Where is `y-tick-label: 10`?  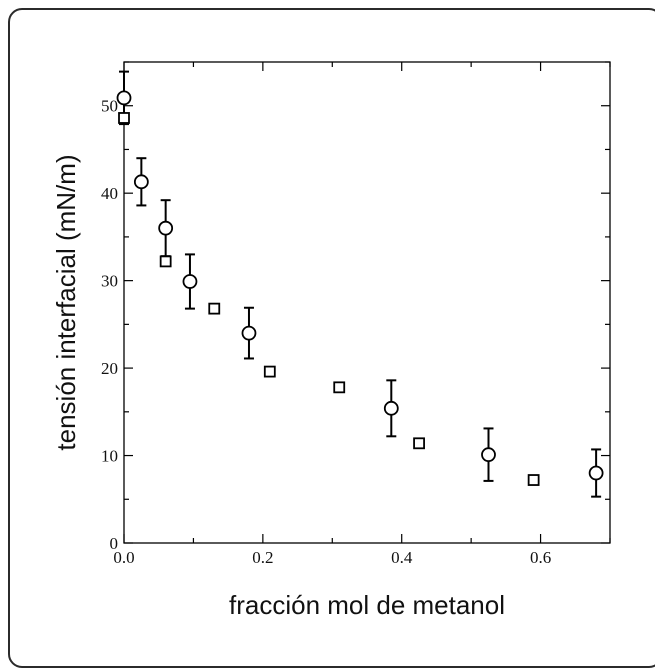 y-tick-label: 10 is located at coordinates (109, 456).